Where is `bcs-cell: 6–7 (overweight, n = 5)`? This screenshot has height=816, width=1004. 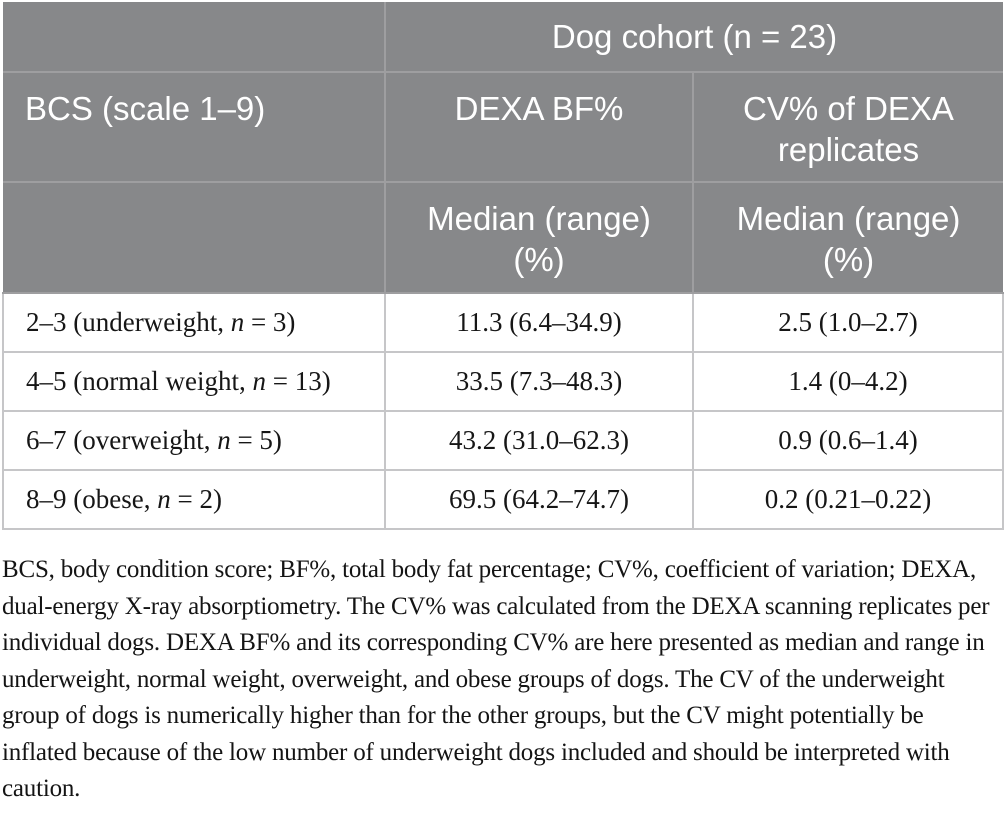
bcs-cell: 6–7 (overweight, n = 5) is located at coordinates (194, 440).